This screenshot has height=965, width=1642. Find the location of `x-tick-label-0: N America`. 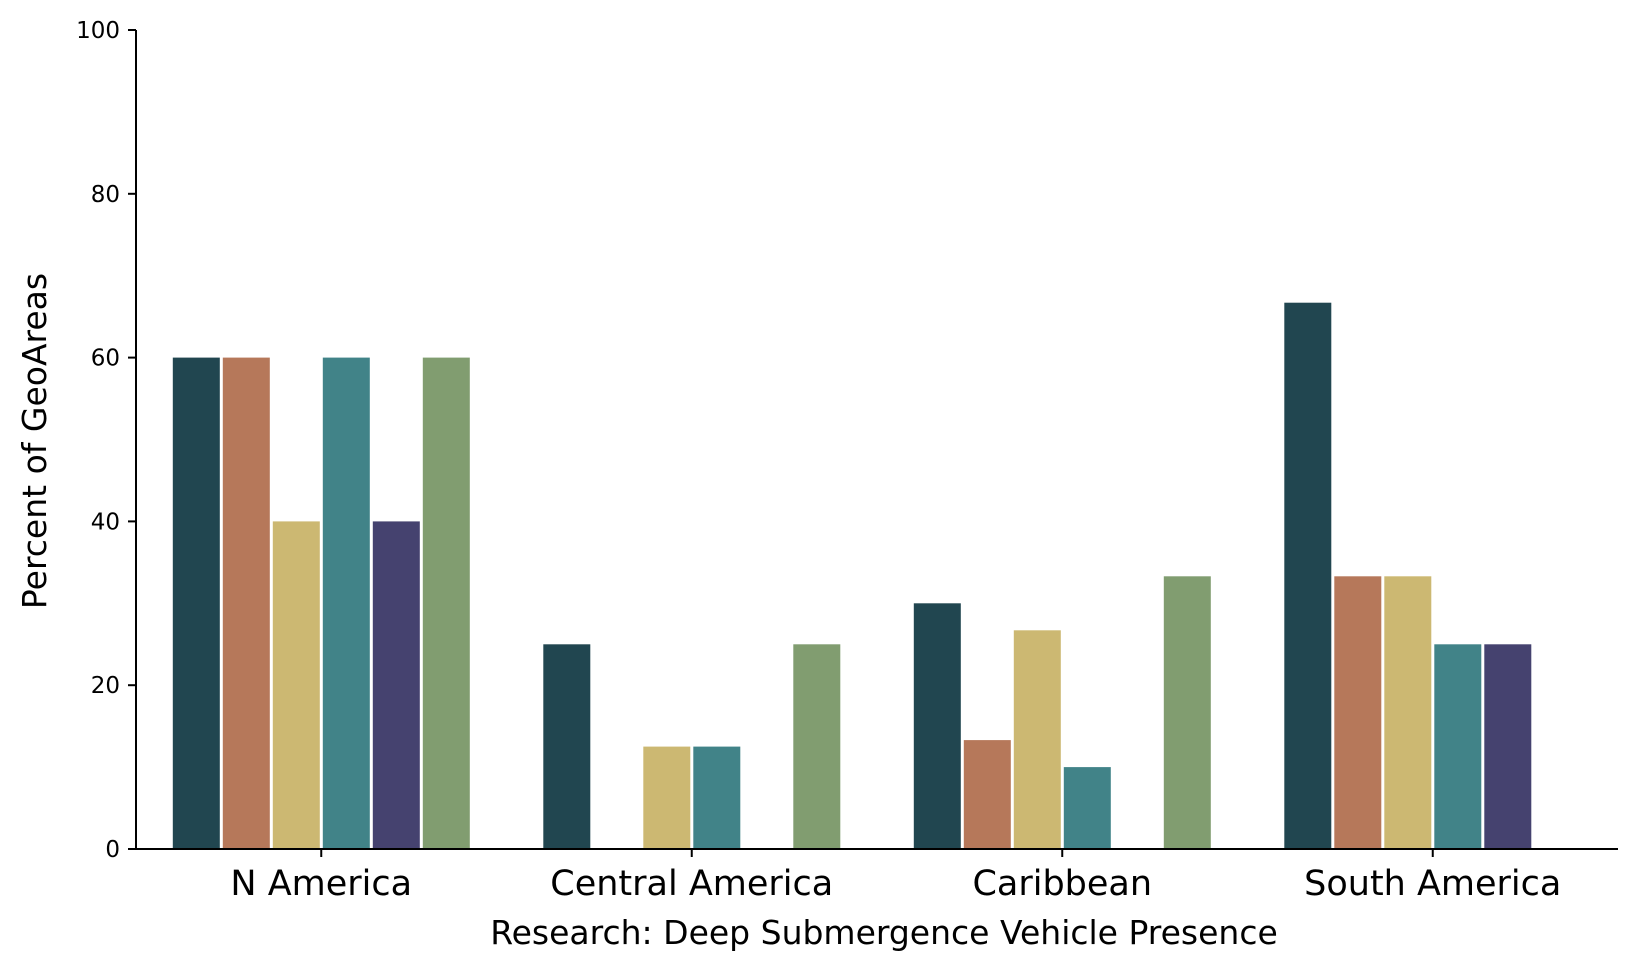

x-tick-label-0: N America is located at coordinates (321, 884).